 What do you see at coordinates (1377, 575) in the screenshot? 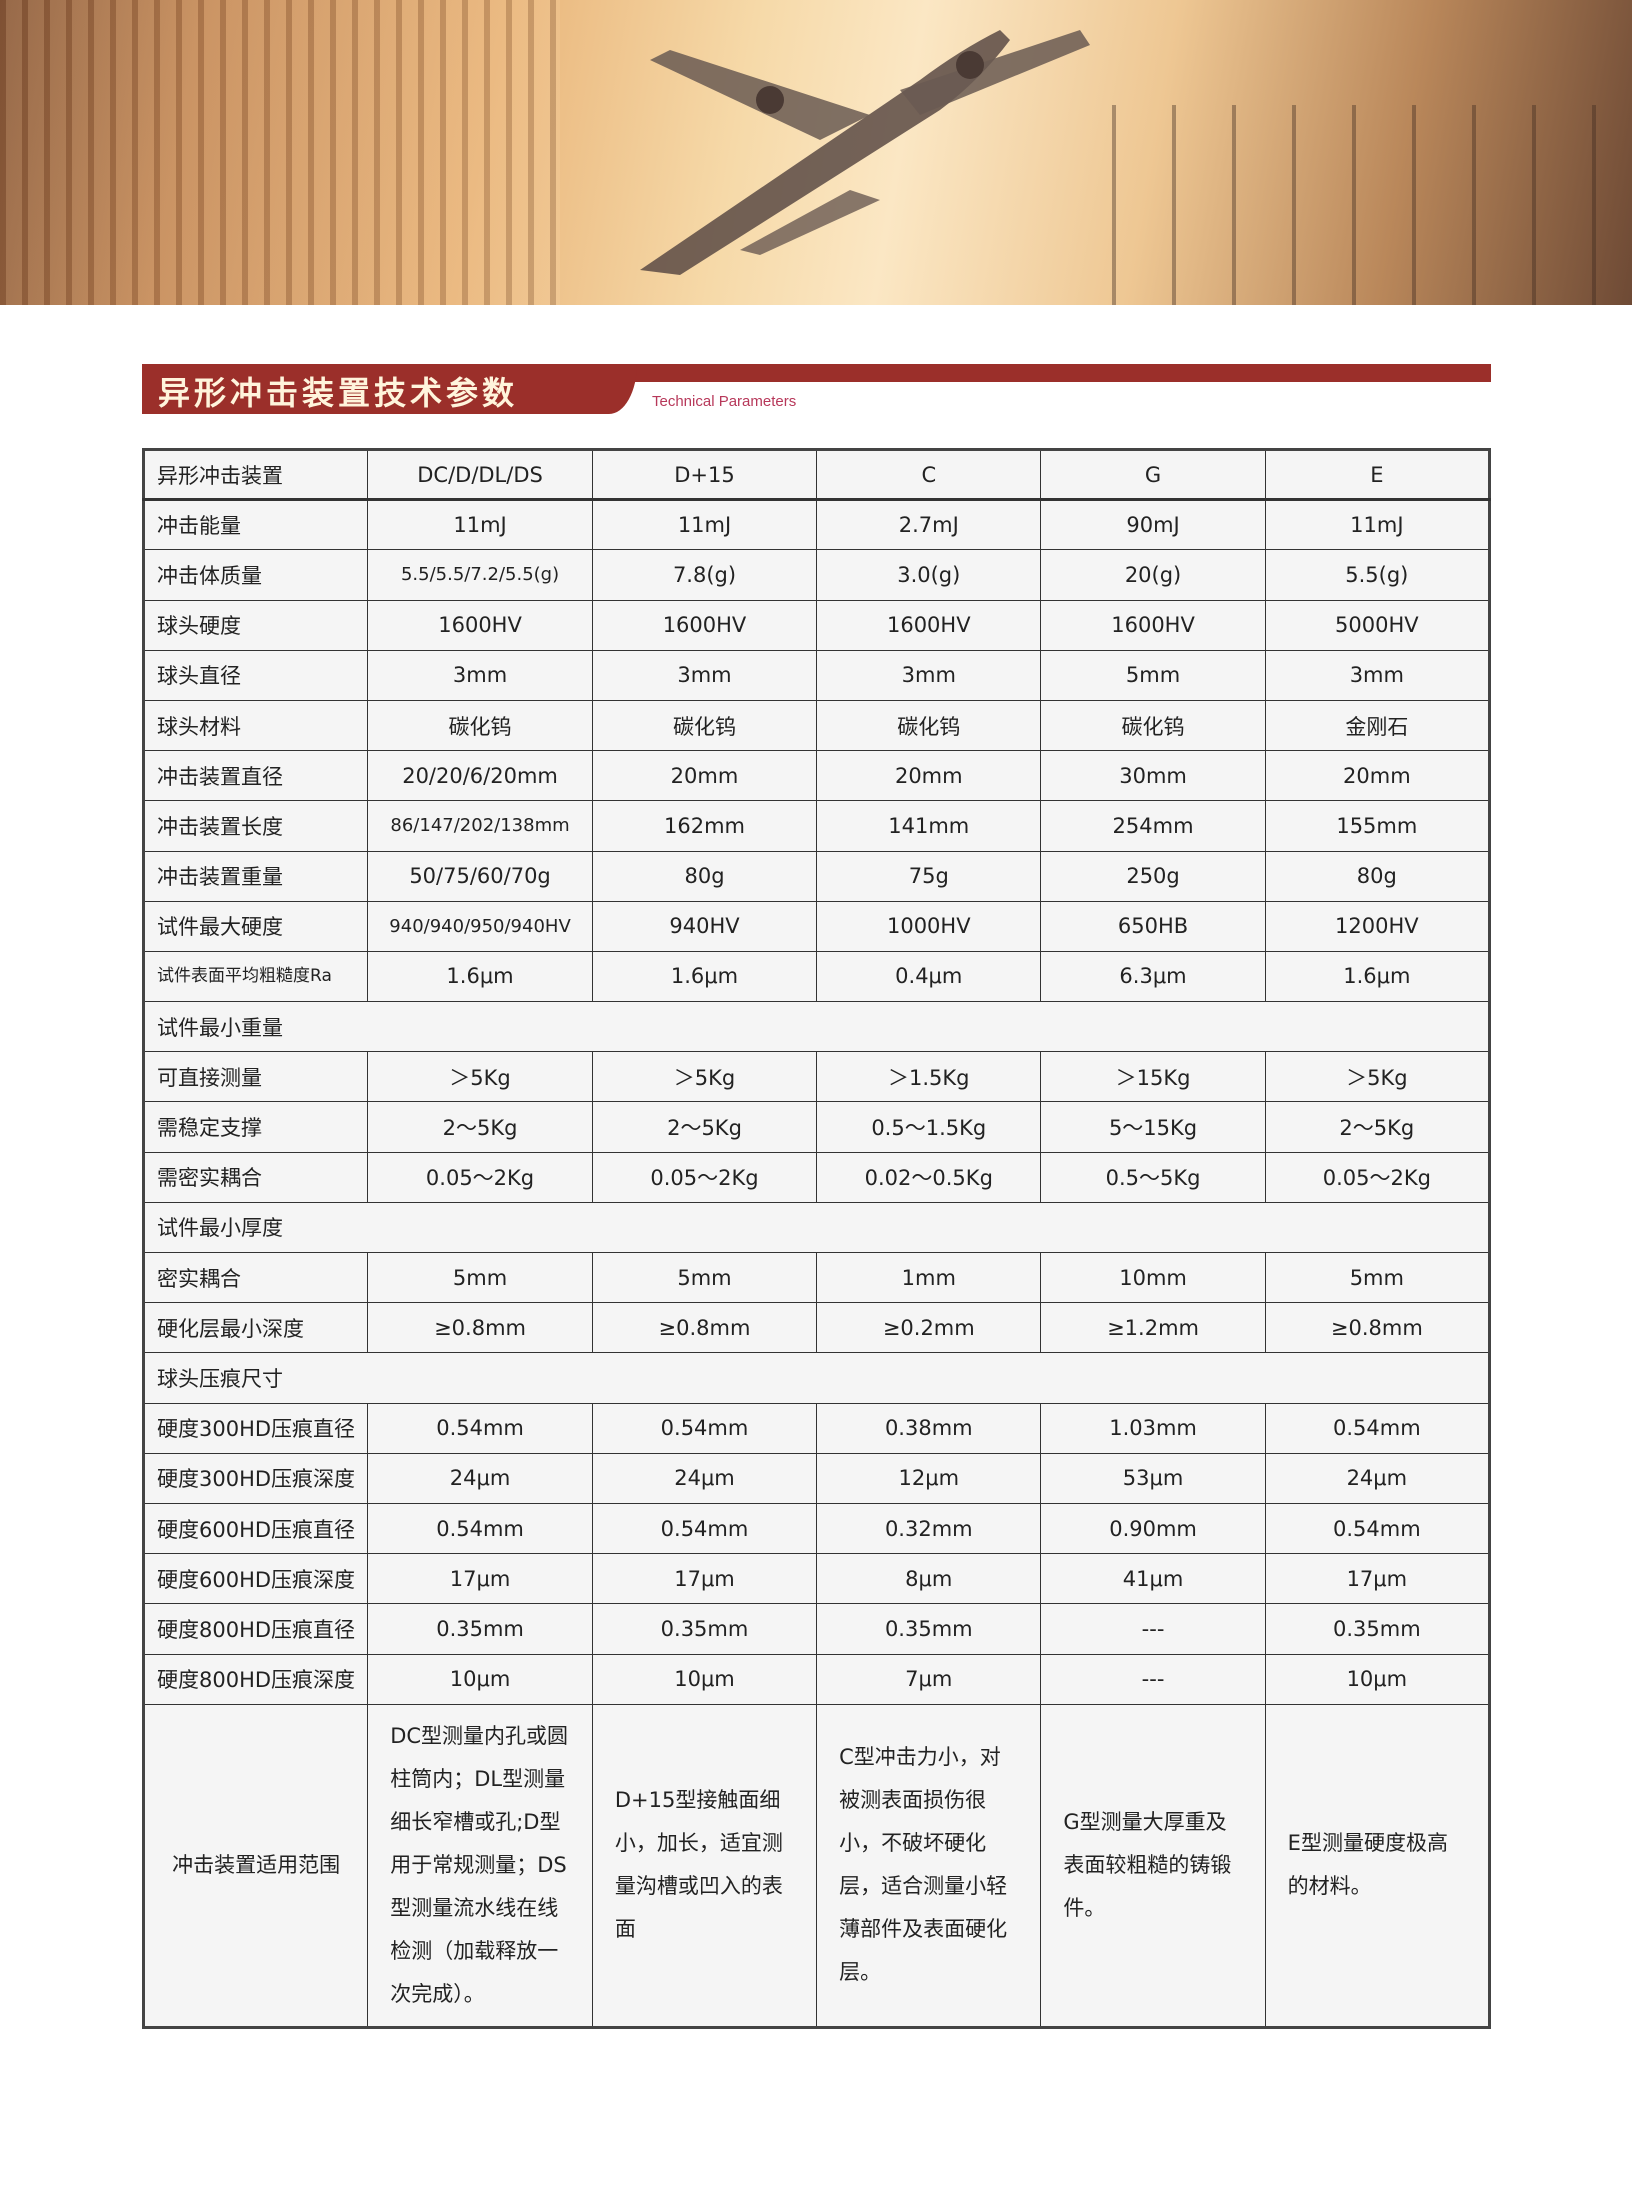
I see `value-cell: 5.5(g)` at bounding box center [1377, 575].